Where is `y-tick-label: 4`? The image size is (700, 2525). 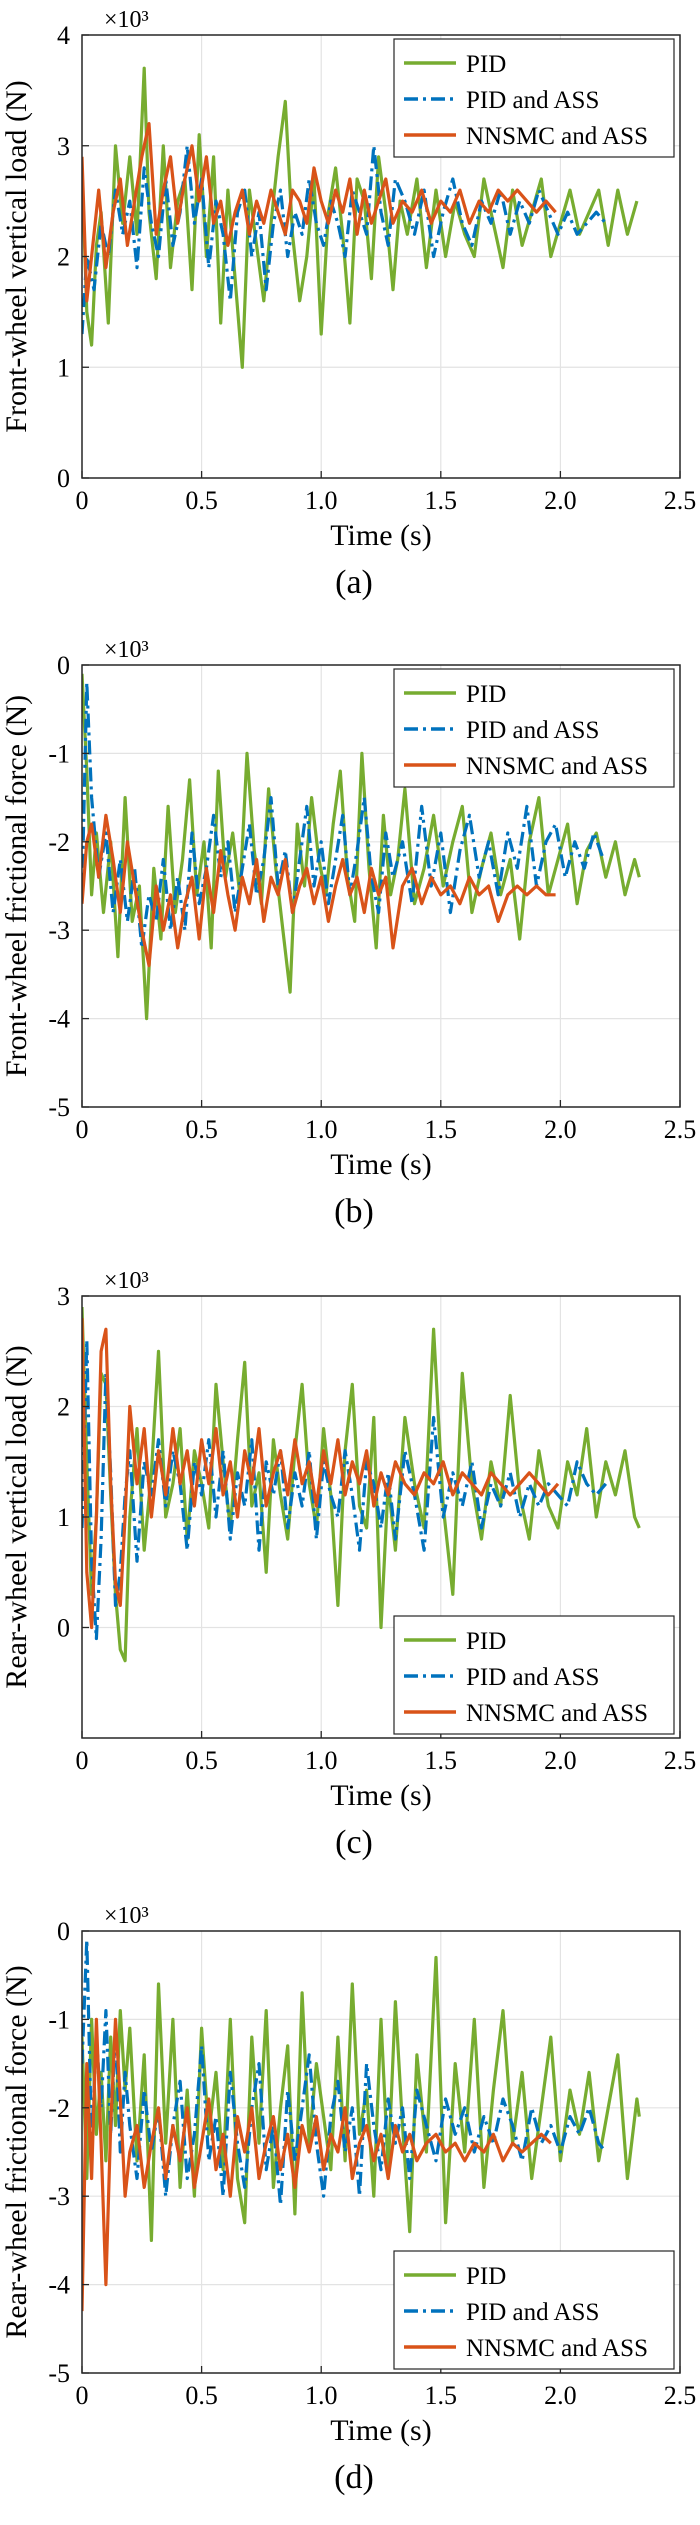
y-tick-label: 4 is located at coordinates (63, 35).